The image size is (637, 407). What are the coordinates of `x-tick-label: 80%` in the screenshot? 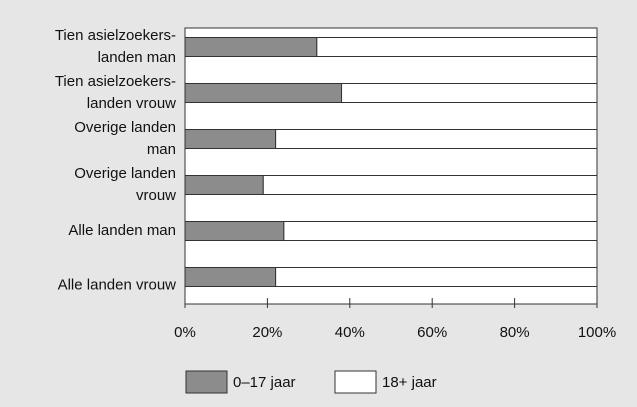 It's located at (515, 332).